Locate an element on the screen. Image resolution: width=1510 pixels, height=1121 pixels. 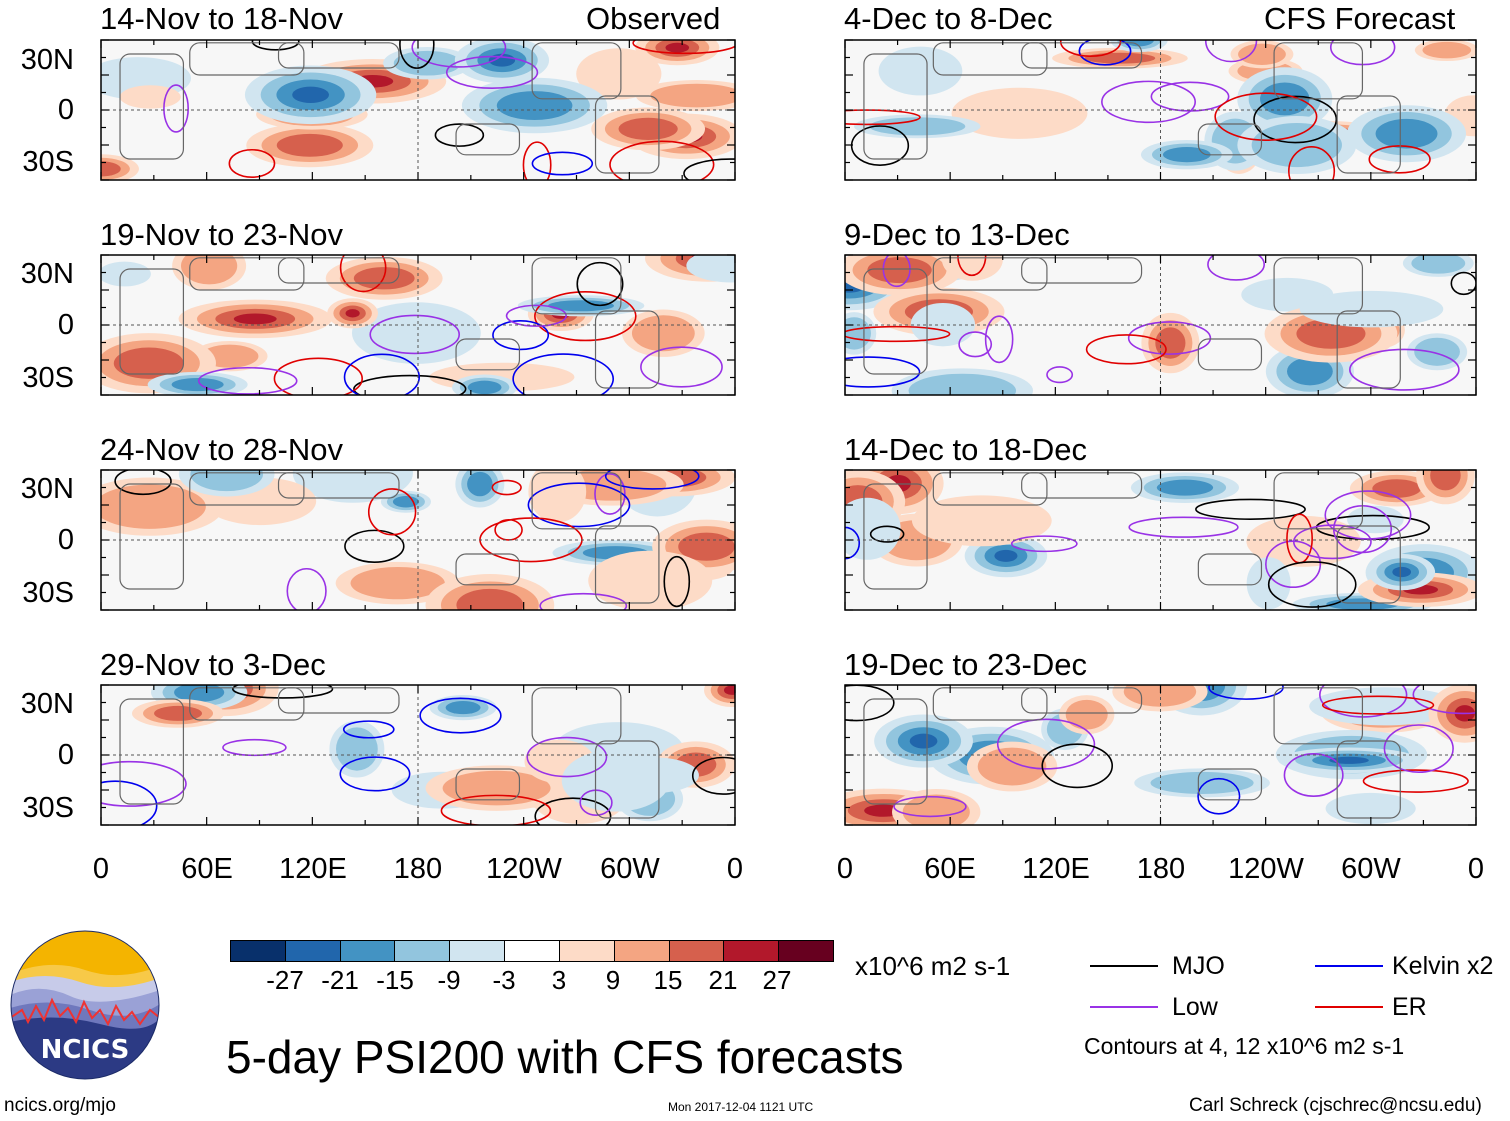
legend-label-low: Low is located at coordinates (1195, 1007).